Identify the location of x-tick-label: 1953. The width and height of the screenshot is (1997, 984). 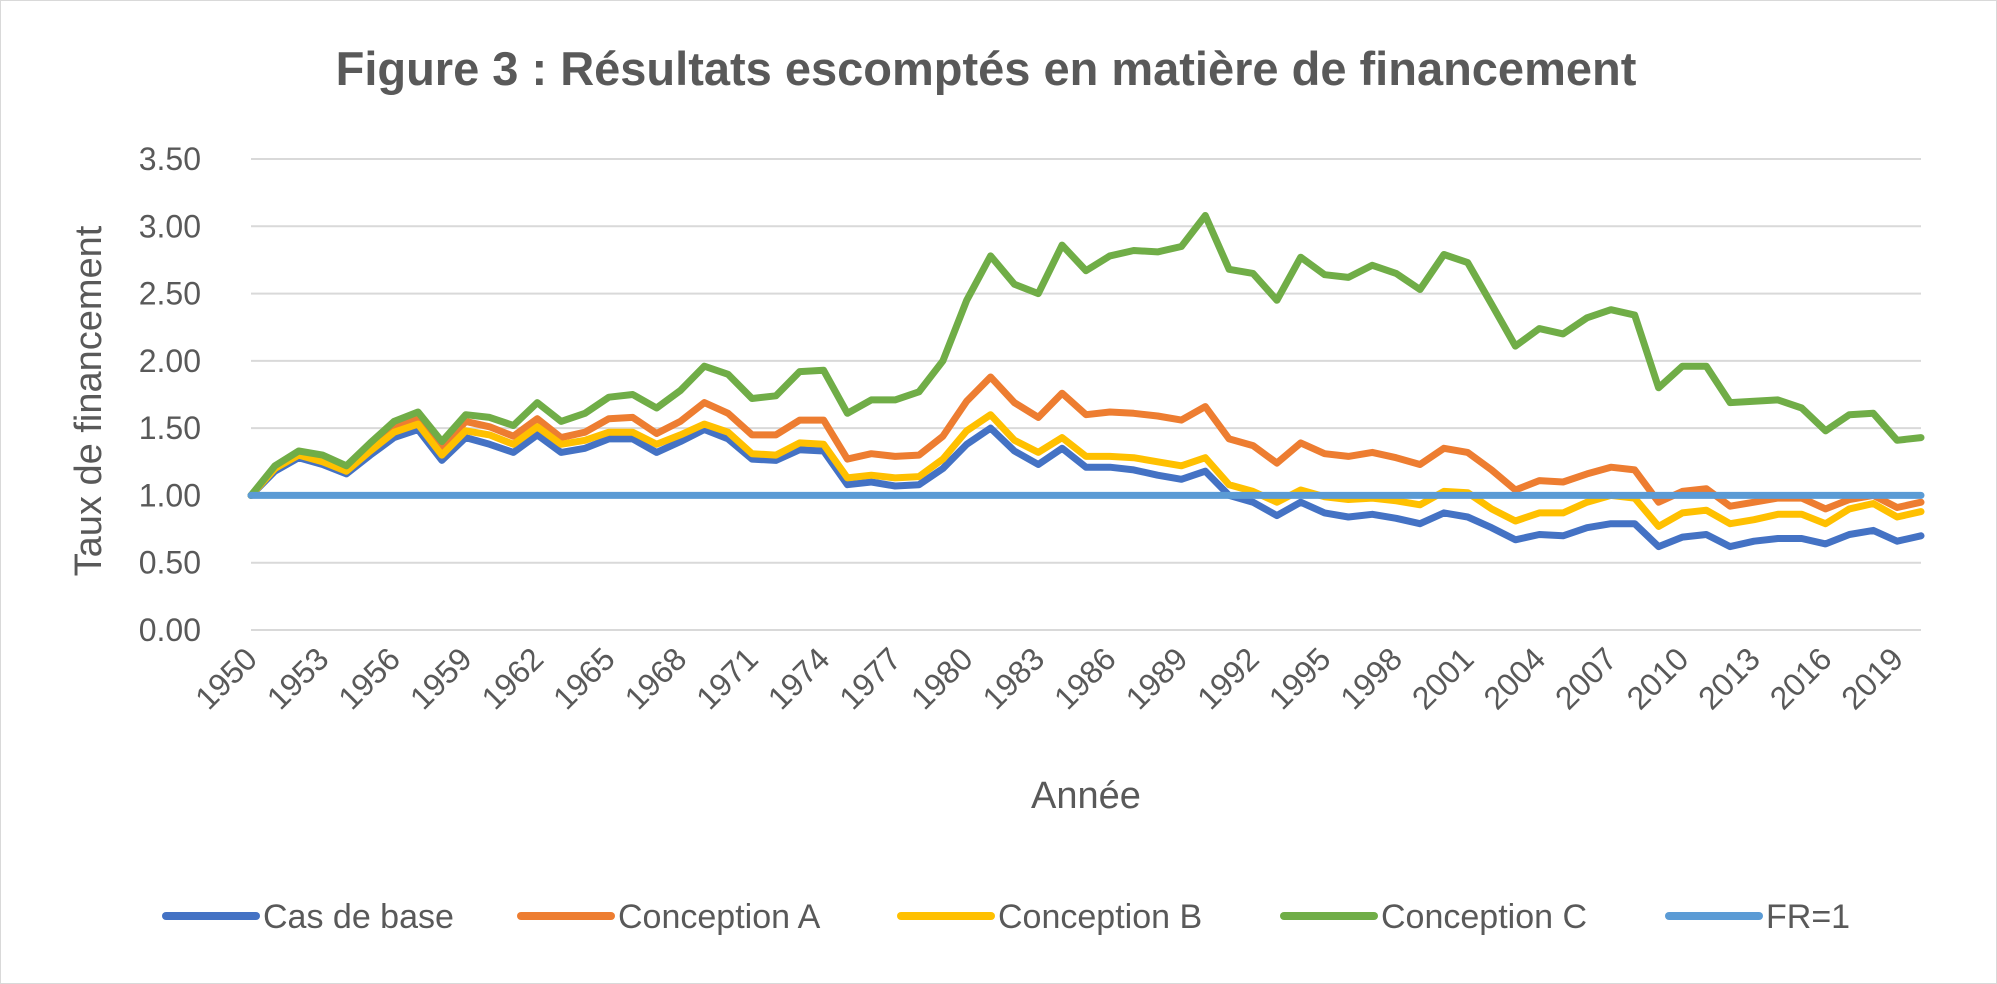
(298, 678).